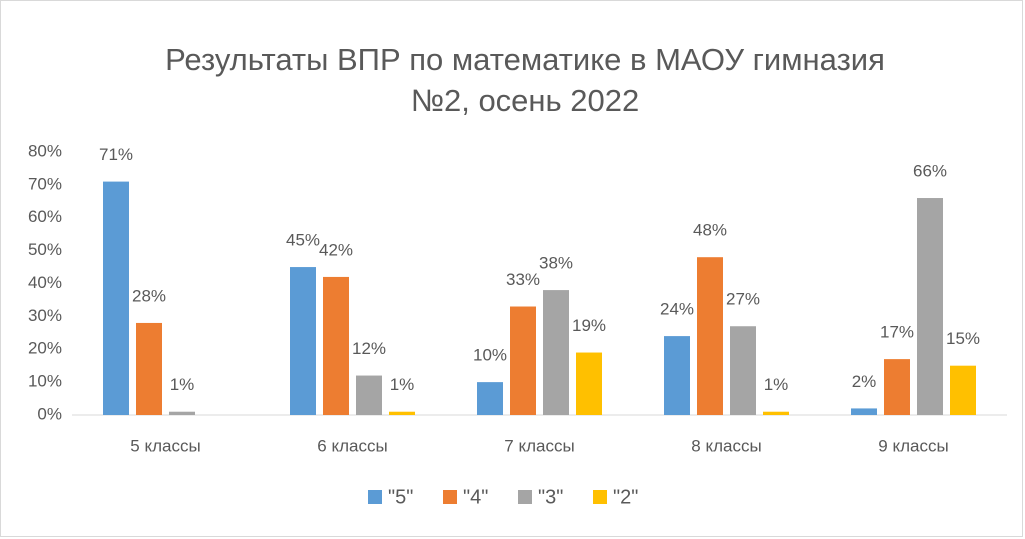 This screenshot has width=1025, height=539. I want to click on y-tick-label: 40%, so click(45, 282).